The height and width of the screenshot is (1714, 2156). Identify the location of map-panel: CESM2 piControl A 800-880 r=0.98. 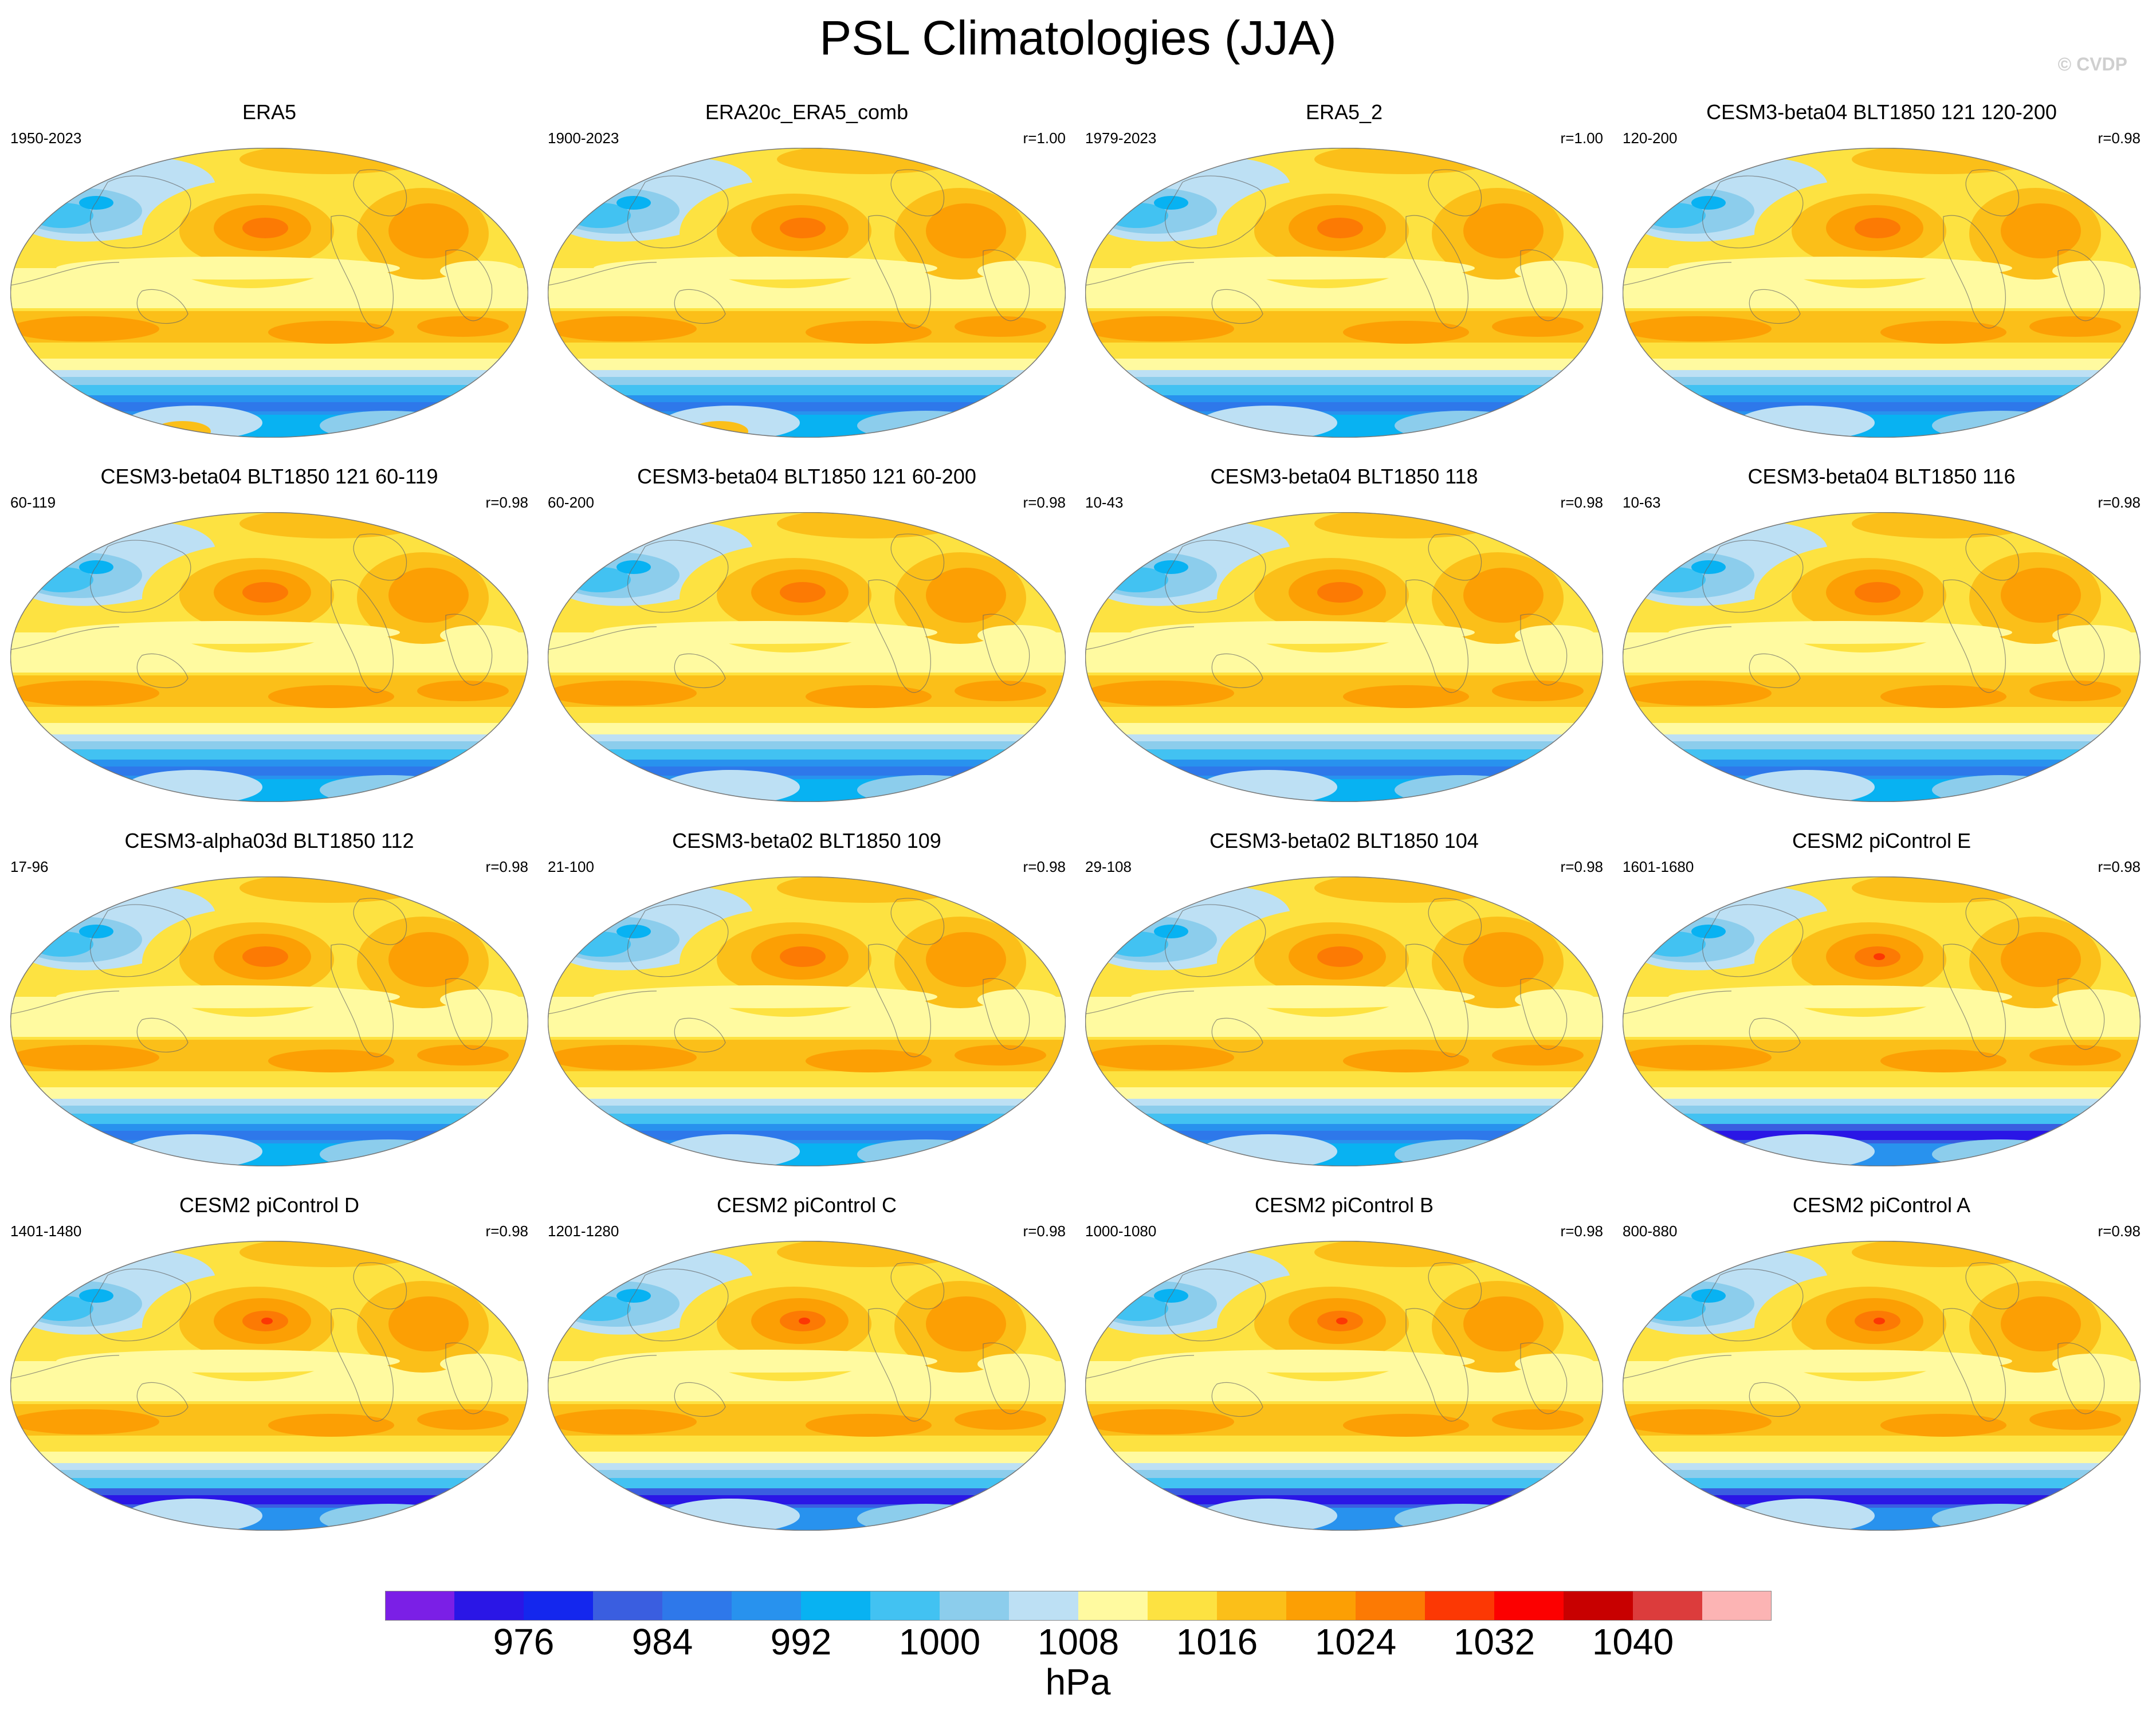
(1881, 1362).